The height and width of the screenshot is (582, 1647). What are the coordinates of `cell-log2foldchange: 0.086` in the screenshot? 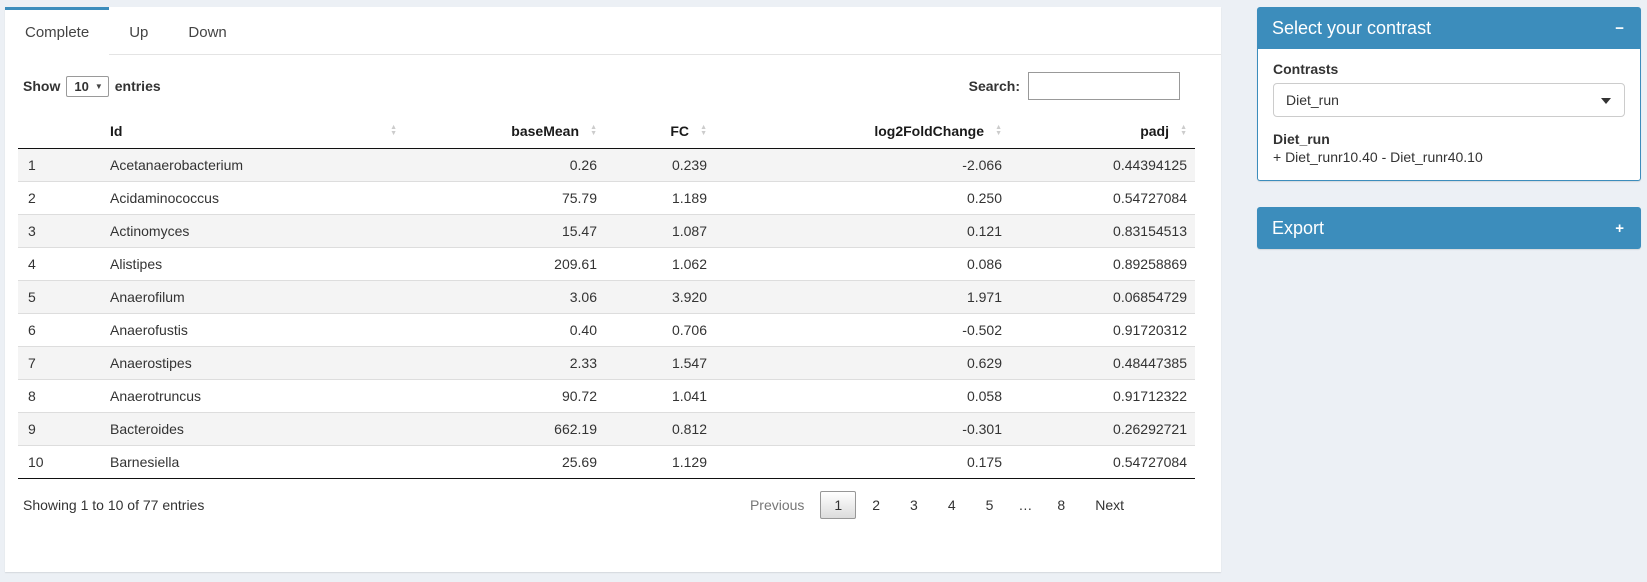 It's located at (862, 264).